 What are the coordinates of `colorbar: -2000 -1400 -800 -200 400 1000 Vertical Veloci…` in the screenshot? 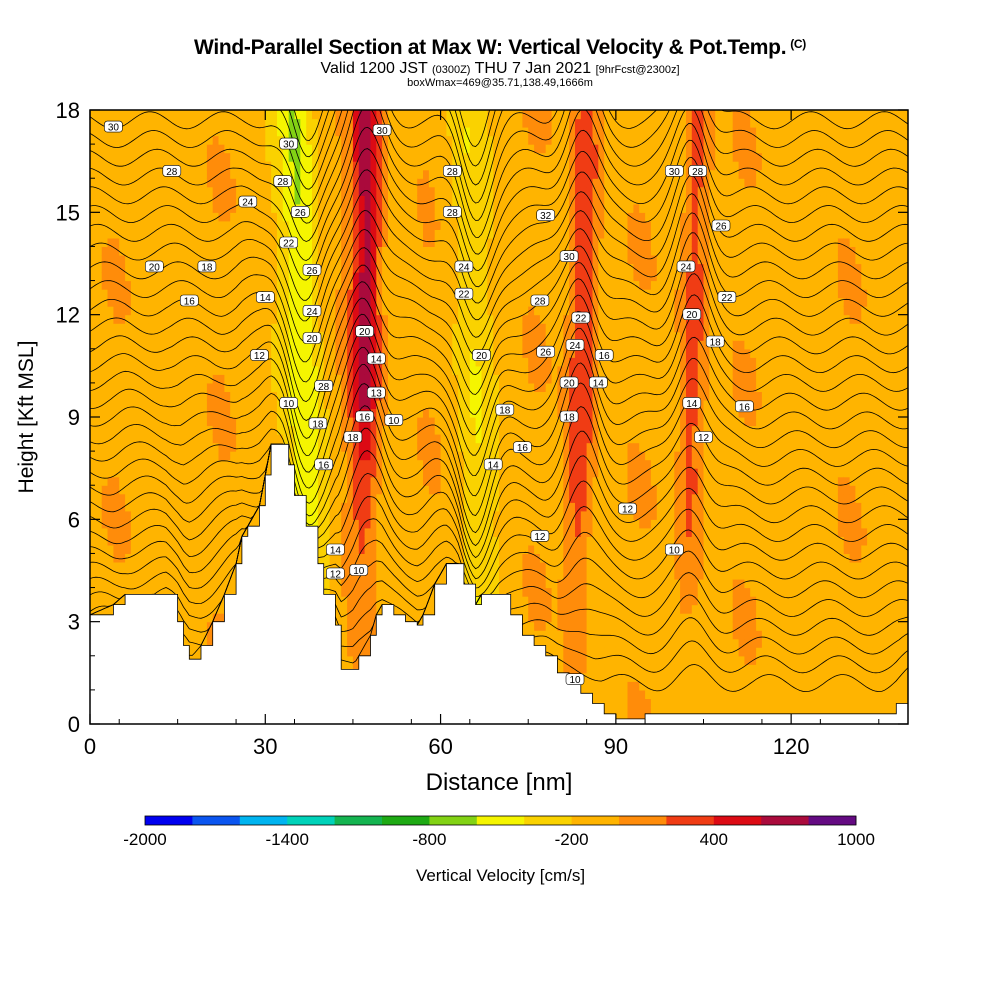 It's located at (499, 850).